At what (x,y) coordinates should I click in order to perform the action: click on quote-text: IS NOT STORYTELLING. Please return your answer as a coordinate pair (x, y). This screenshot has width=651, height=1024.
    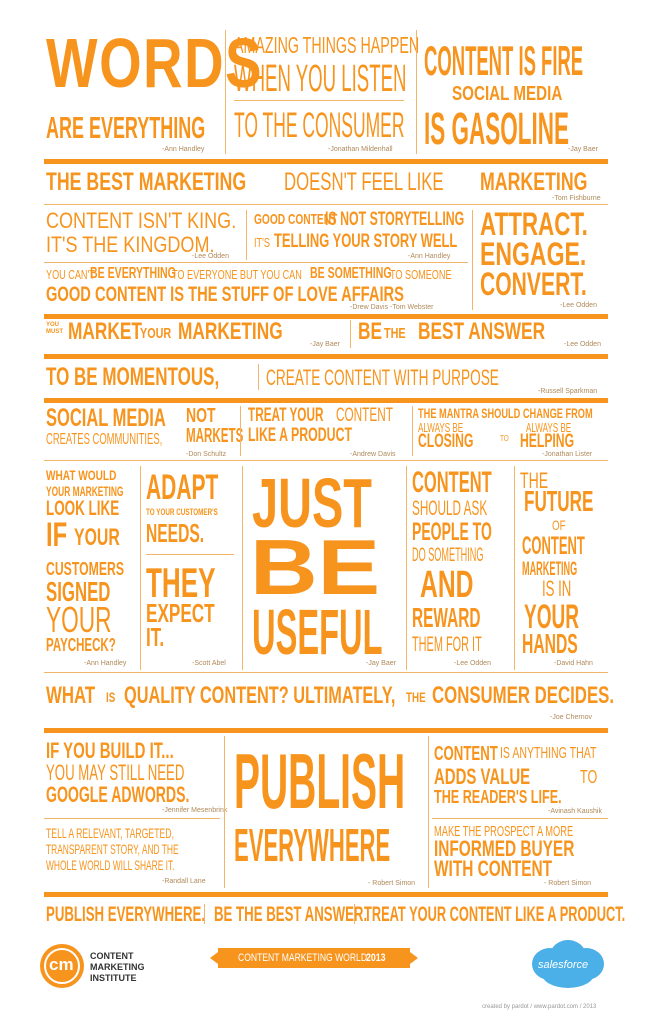
    Looking at the image, I should click on (395, 219).